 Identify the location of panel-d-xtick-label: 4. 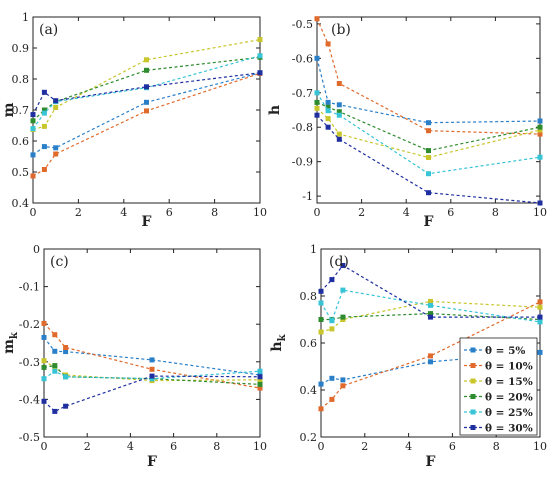
(408, 446).